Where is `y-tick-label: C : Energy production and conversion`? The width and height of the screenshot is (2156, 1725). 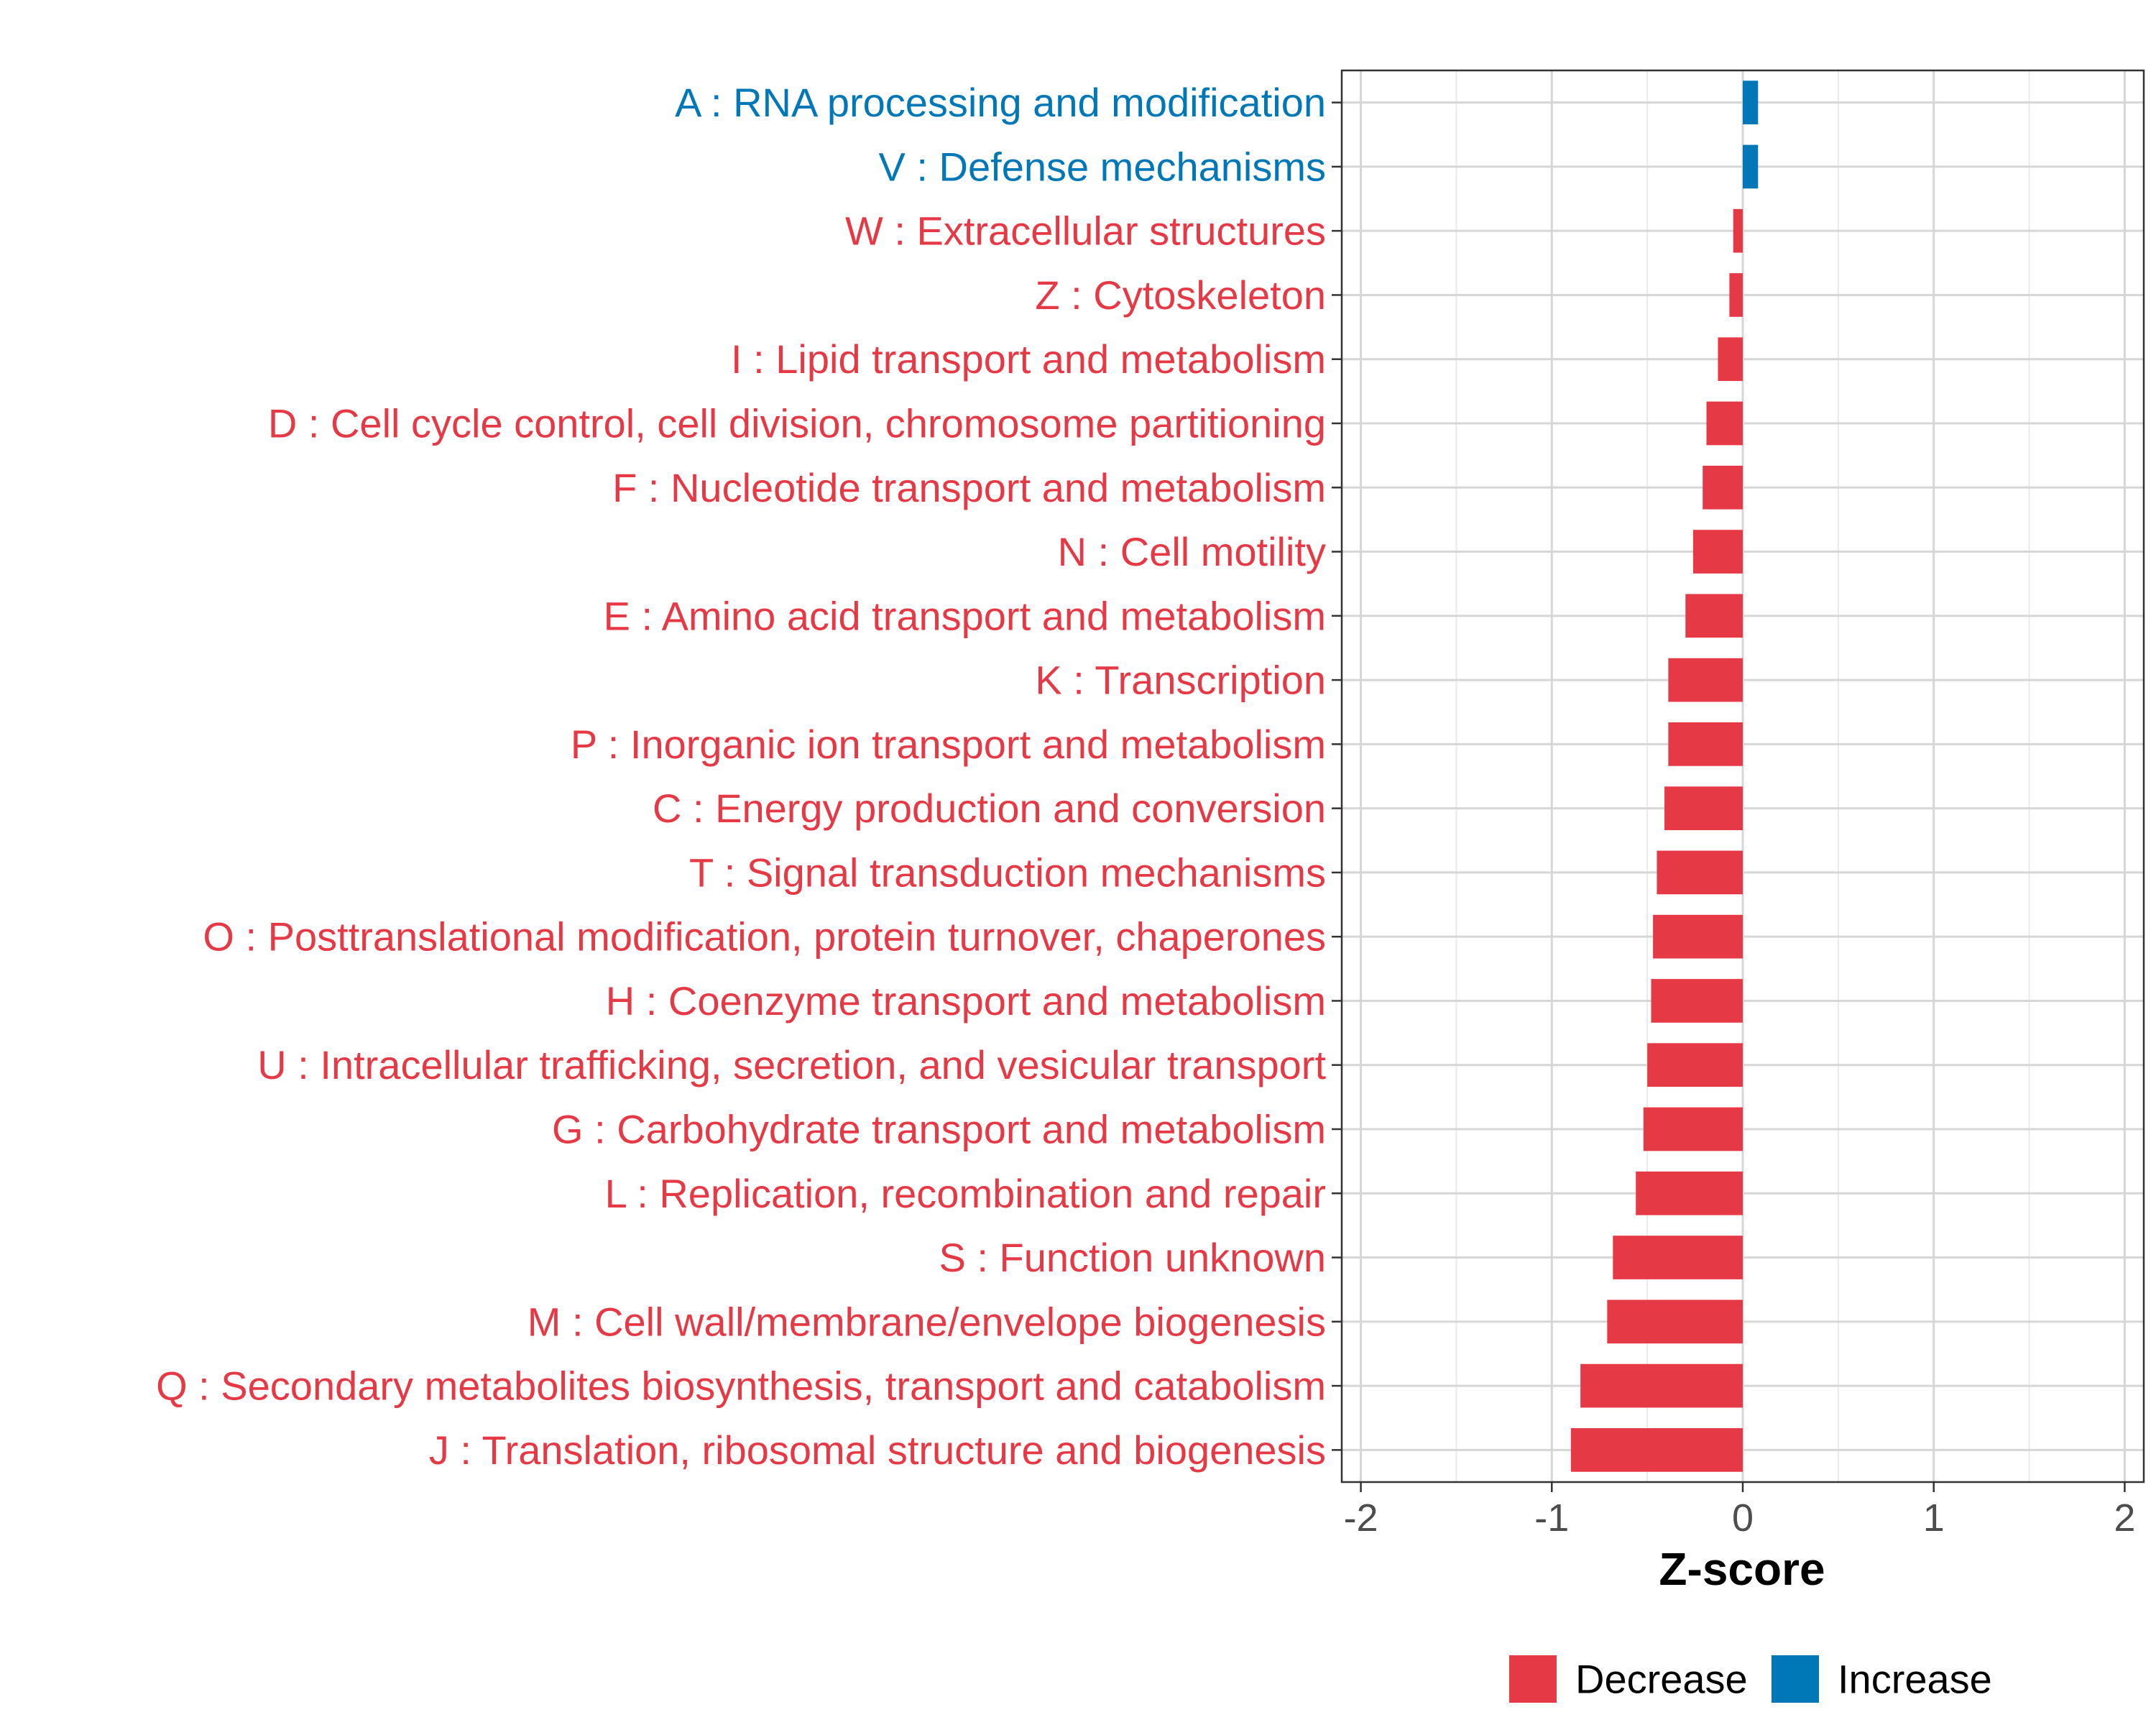 y-tick-label: C : Energy production and conversion is located at coordinates (990, 808).